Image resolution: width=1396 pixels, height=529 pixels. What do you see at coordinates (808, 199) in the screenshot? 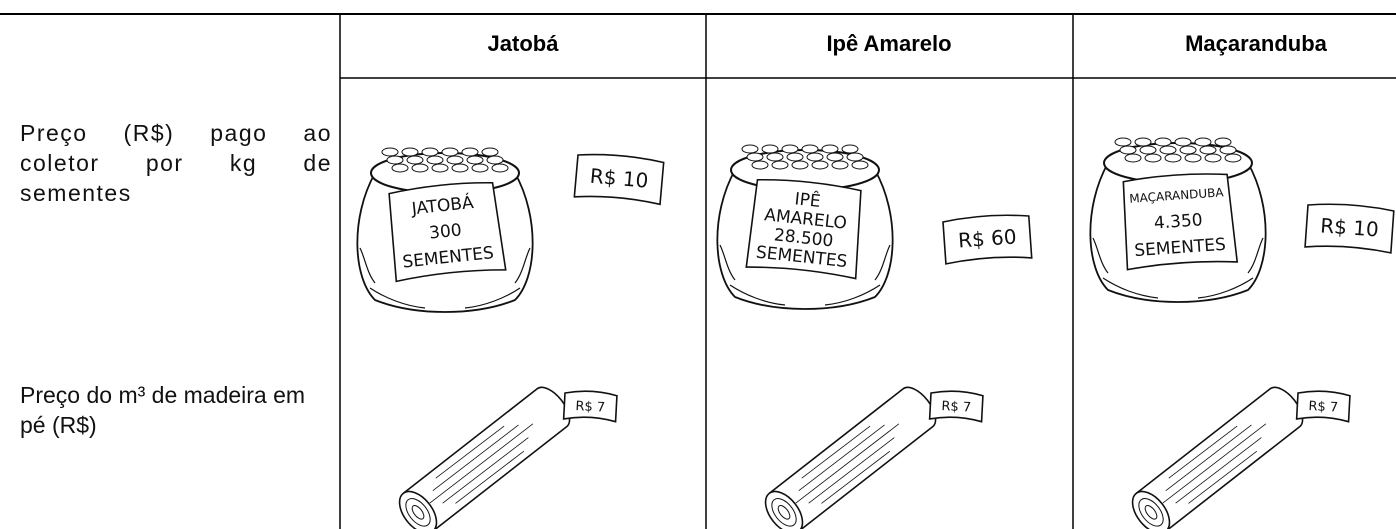
I see `bag-label-text: IPÊ` at bounding box center [808, 199].